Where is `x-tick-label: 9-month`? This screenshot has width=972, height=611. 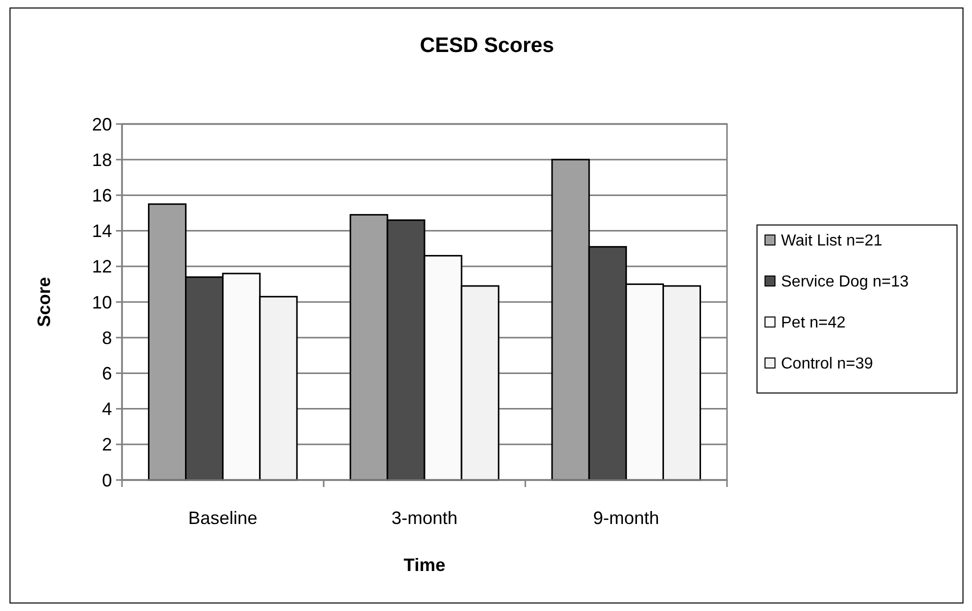 x-tick-label: 9-month is located at coordinates (626, 518).